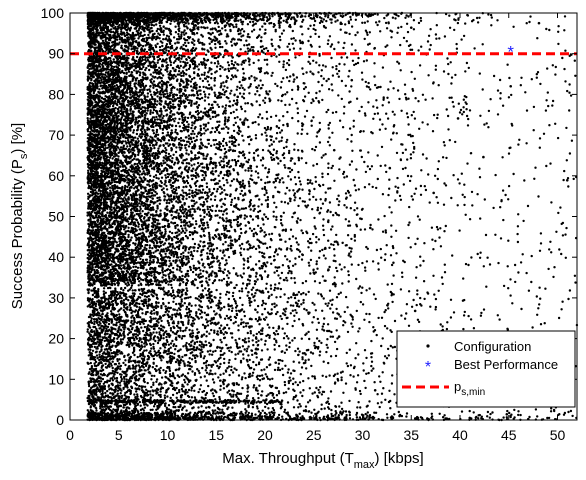  I want to click on legend-ps-min-label-sub: s,min, so click(473, 392).